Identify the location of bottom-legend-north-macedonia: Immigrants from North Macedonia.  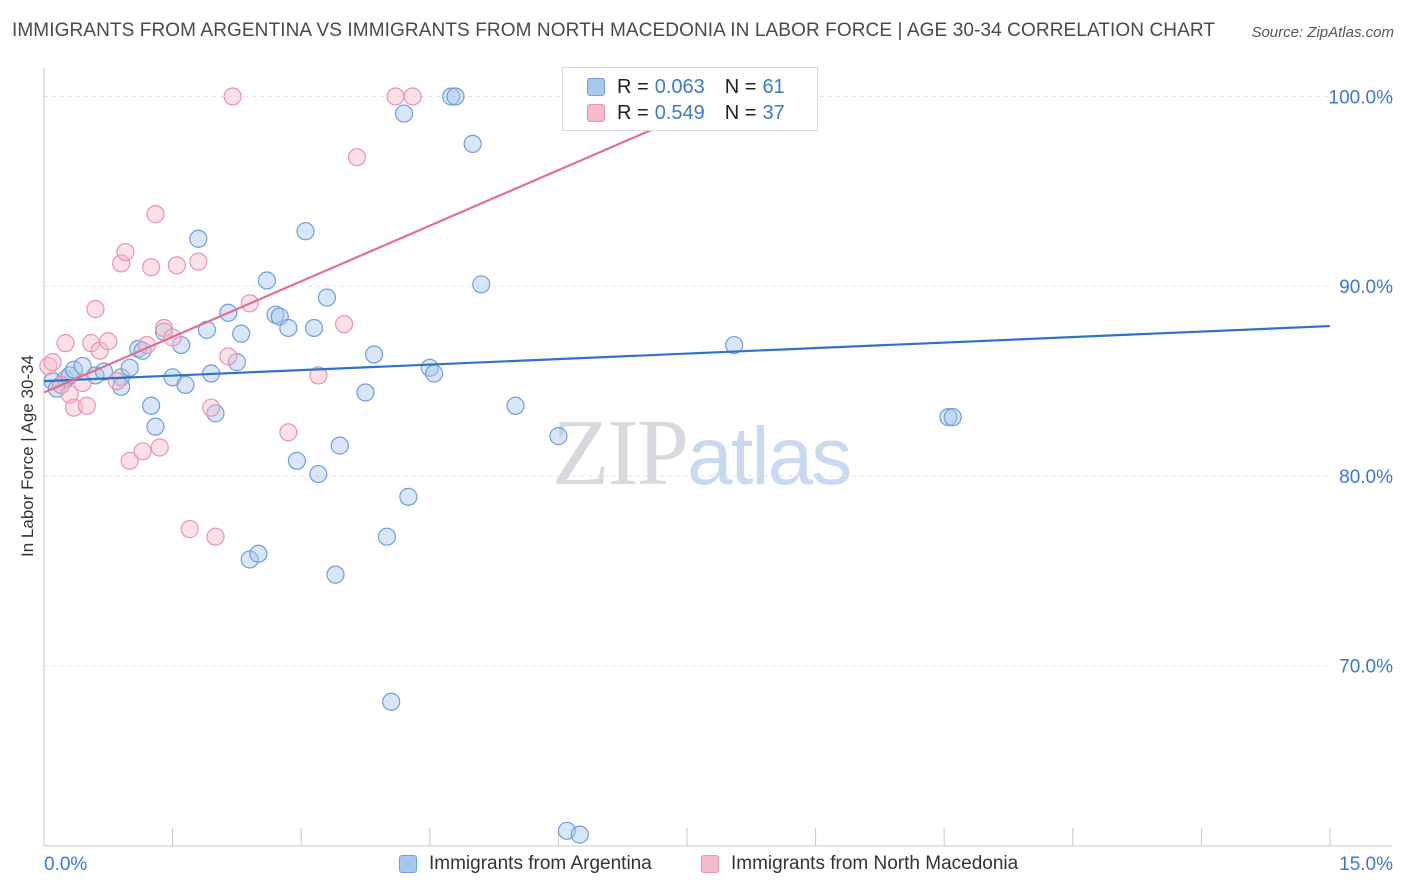
(859, 864).